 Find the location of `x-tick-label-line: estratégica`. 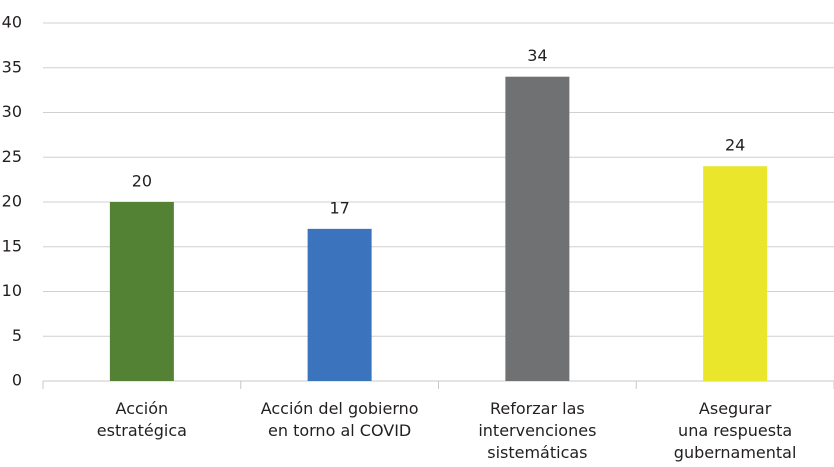

x-tick-label-line: estratégica is located at coordinates (142, 430).